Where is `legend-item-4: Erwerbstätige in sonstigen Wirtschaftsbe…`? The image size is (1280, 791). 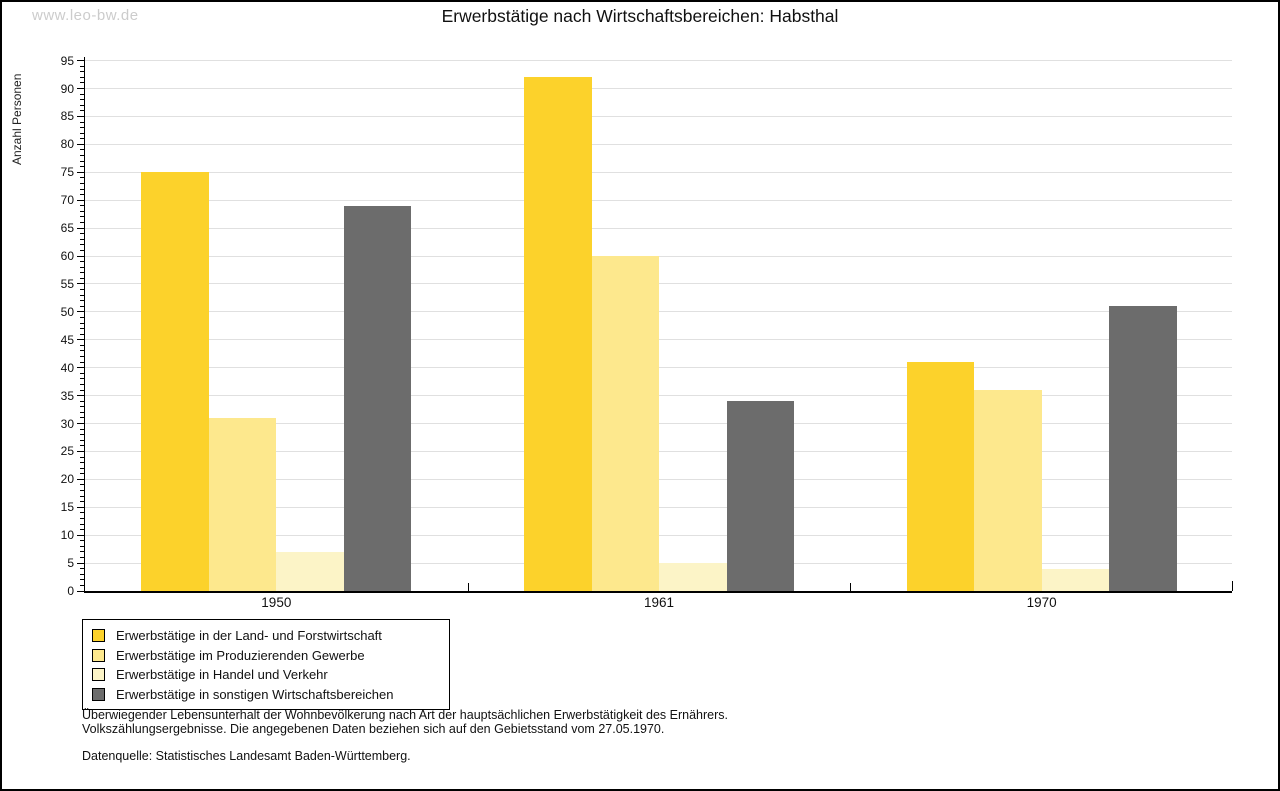 legend-item-4: Erwerbstätige in sonstigen Wirtschaftsbe… is located at coordinates (266, 695).